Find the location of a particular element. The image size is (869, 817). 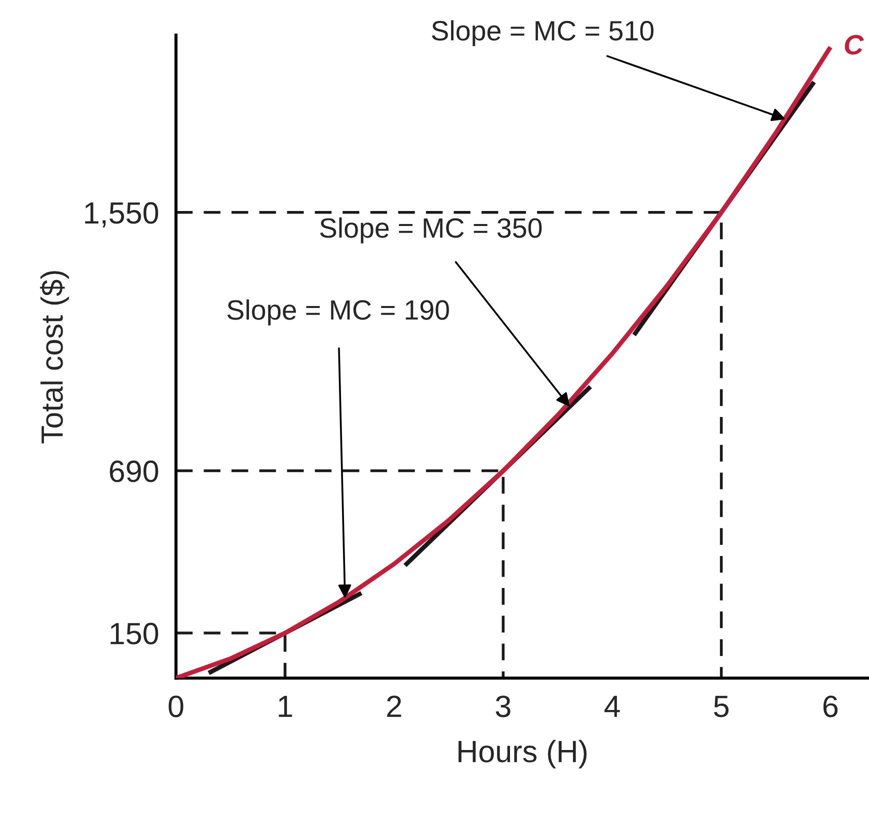

y-tick-label: 150 is located at coordinates (134, 633).